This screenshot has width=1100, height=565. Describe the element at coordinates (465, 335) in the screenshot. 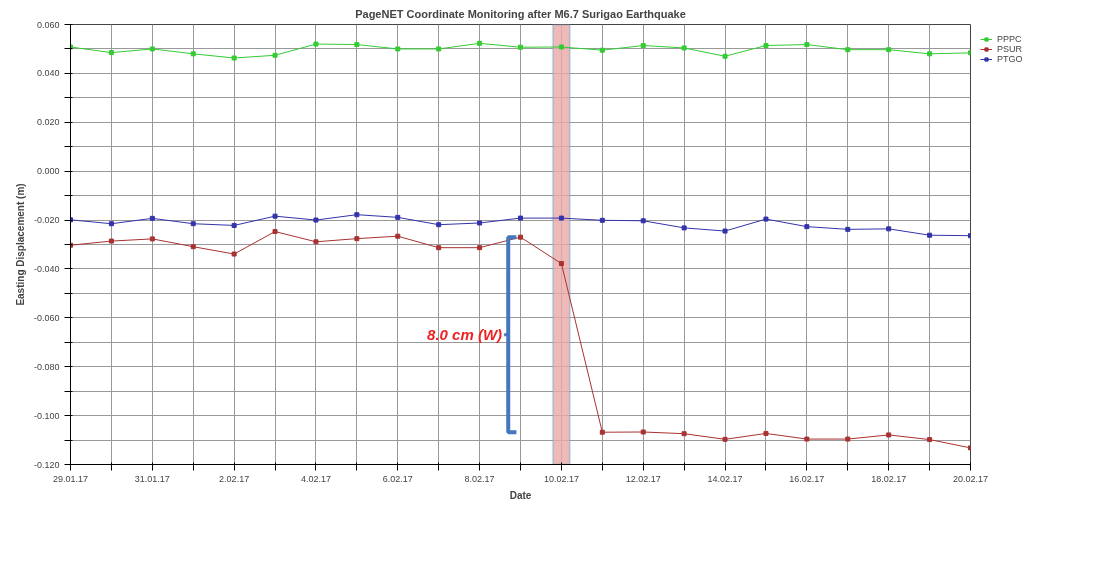

I see `annotation: 8.0 cm (W)` at that location.